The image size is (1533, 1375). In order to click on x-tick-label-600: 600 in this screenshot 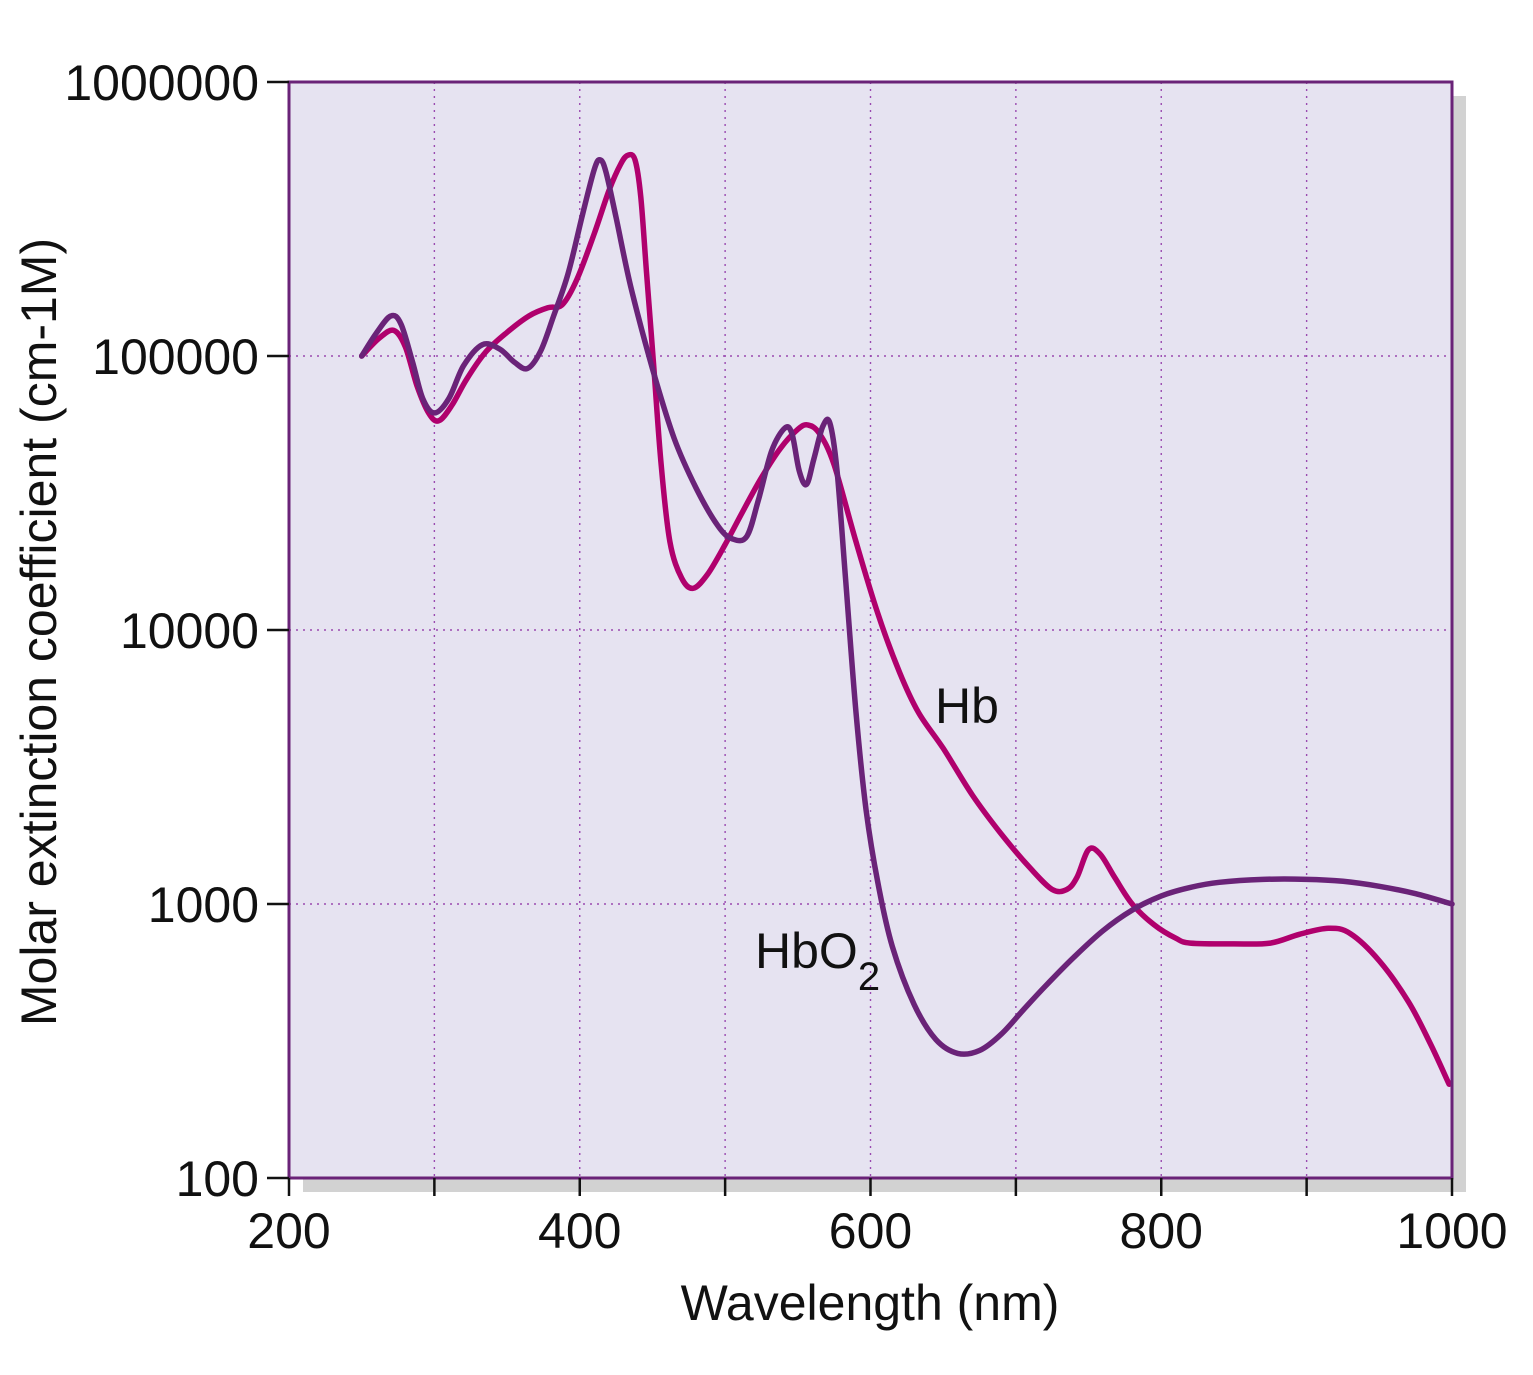, I will do `click(870, 1231)`.